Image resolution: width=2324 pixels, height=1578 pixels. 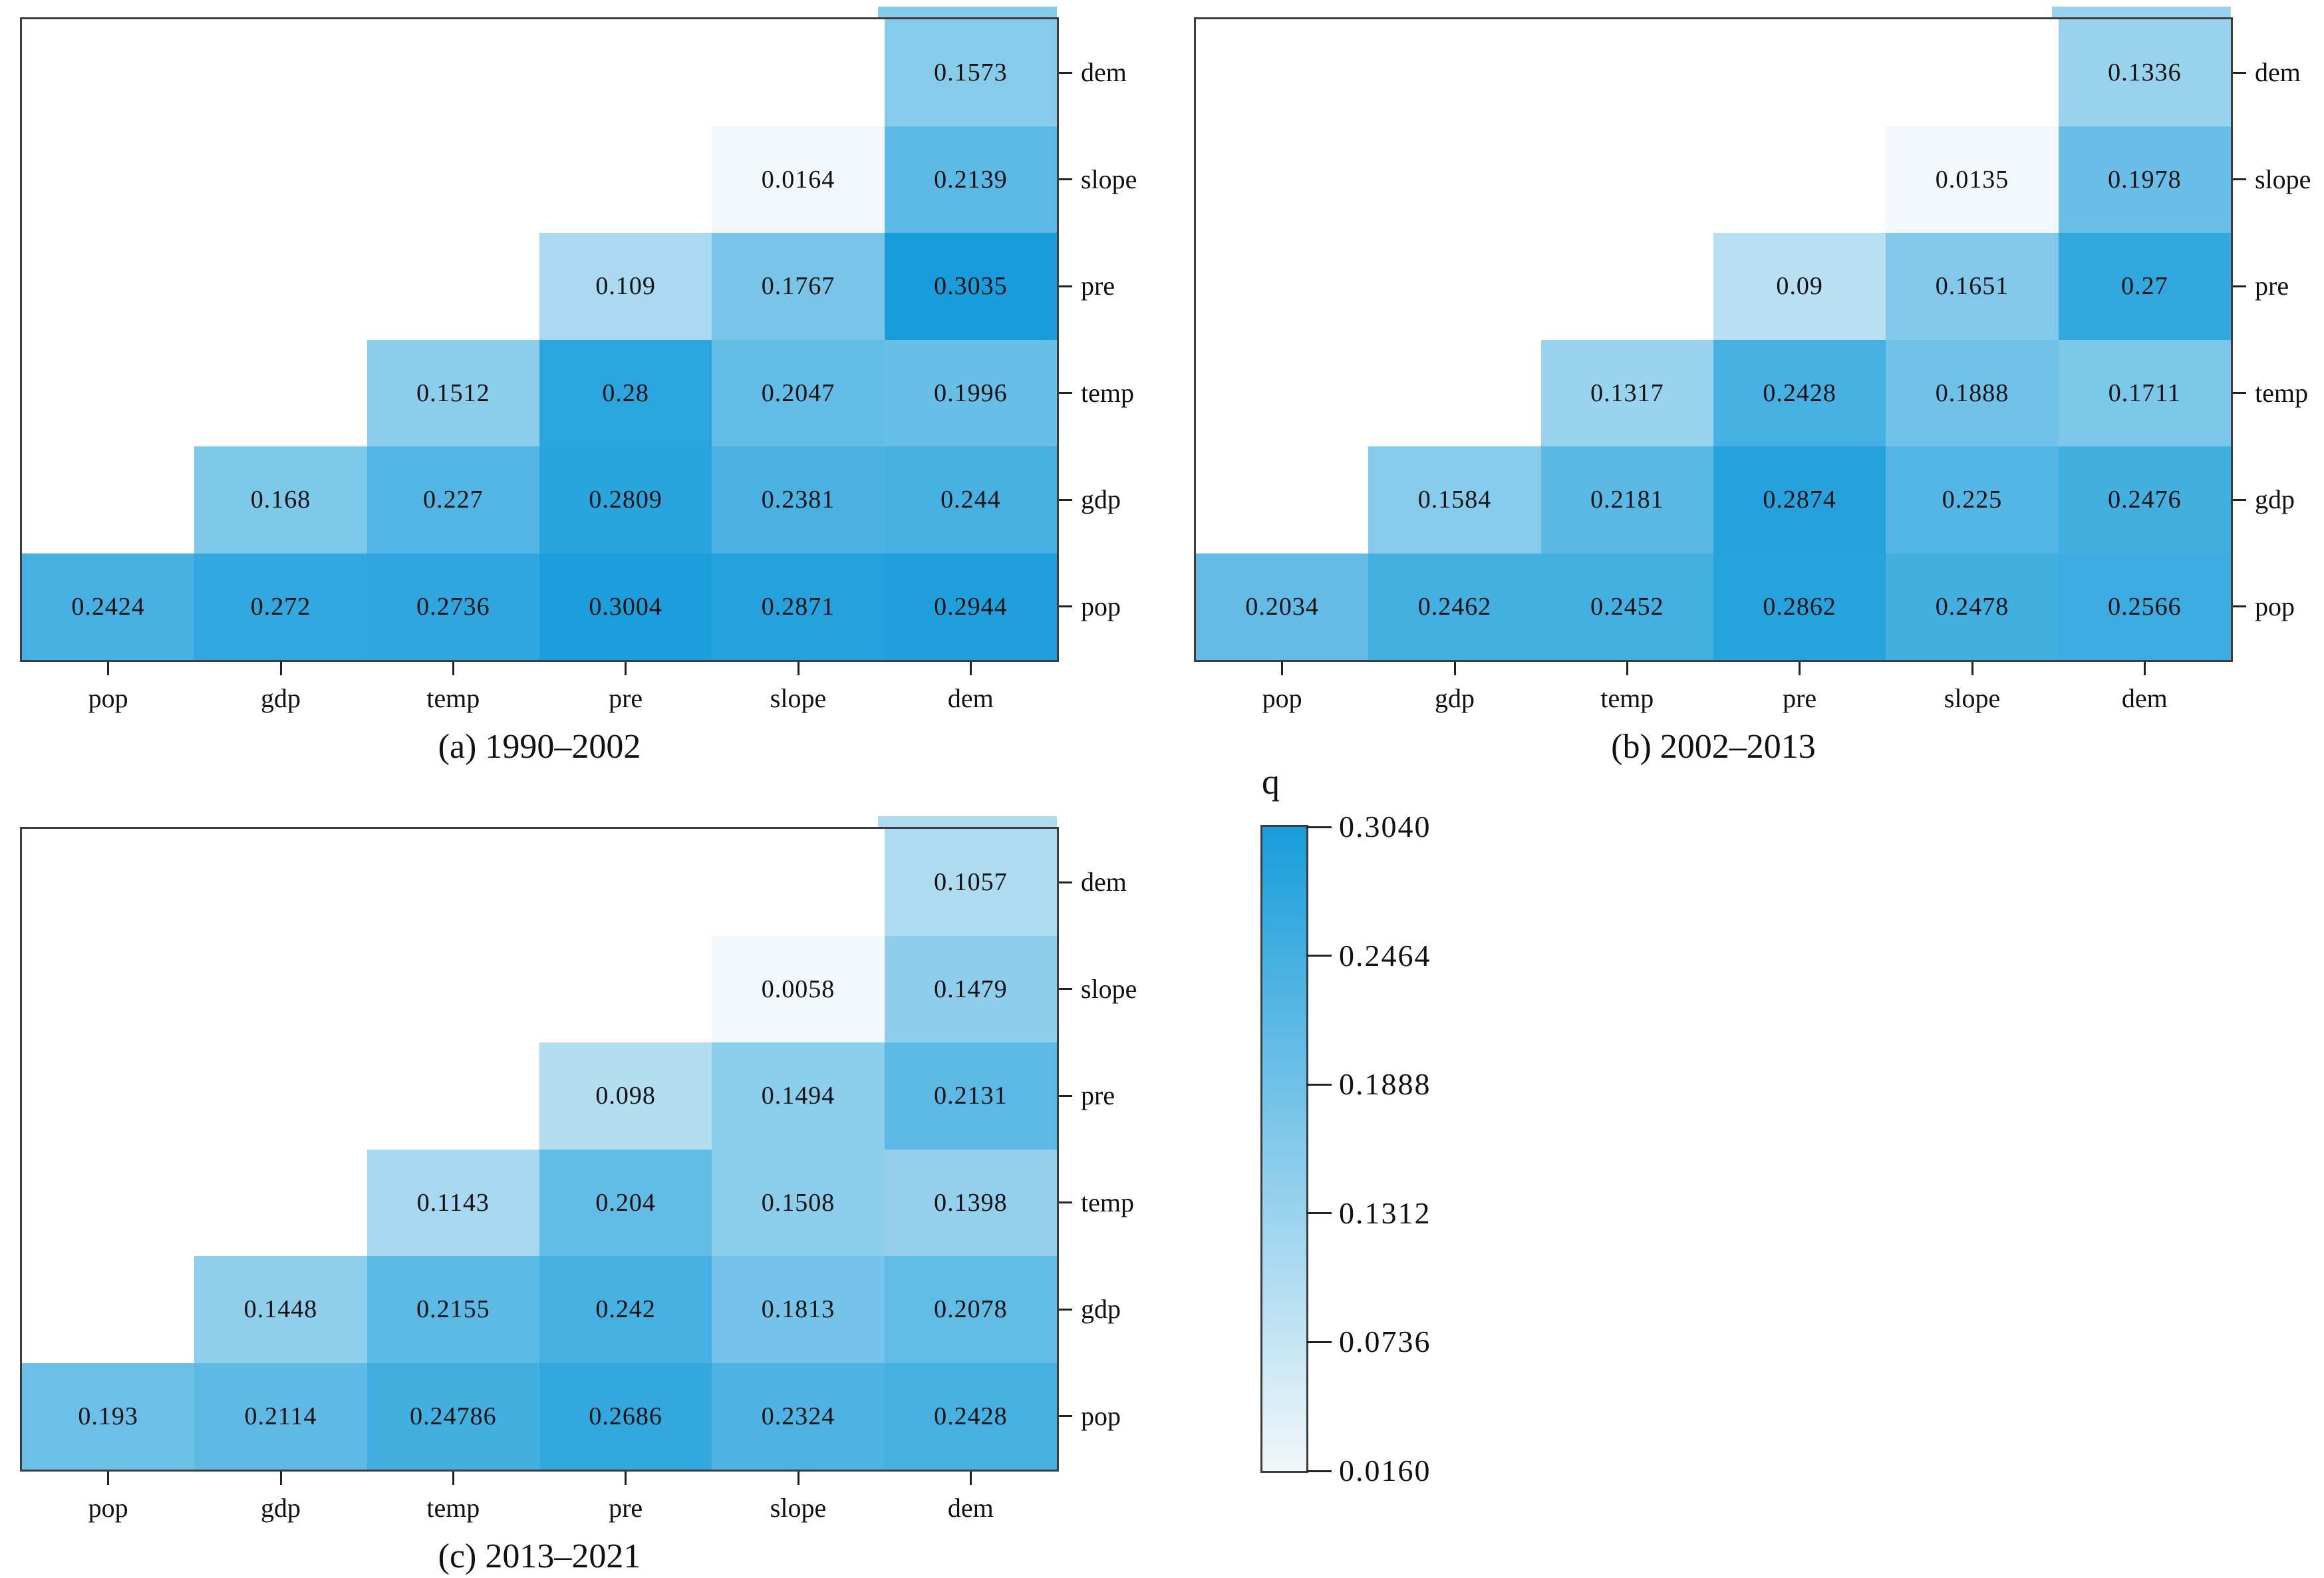 What do you see at coordinates (452, 1309) in the screenshot?
I see `heatmap-cell: 0.2155` at bounding box center [452, 1309].